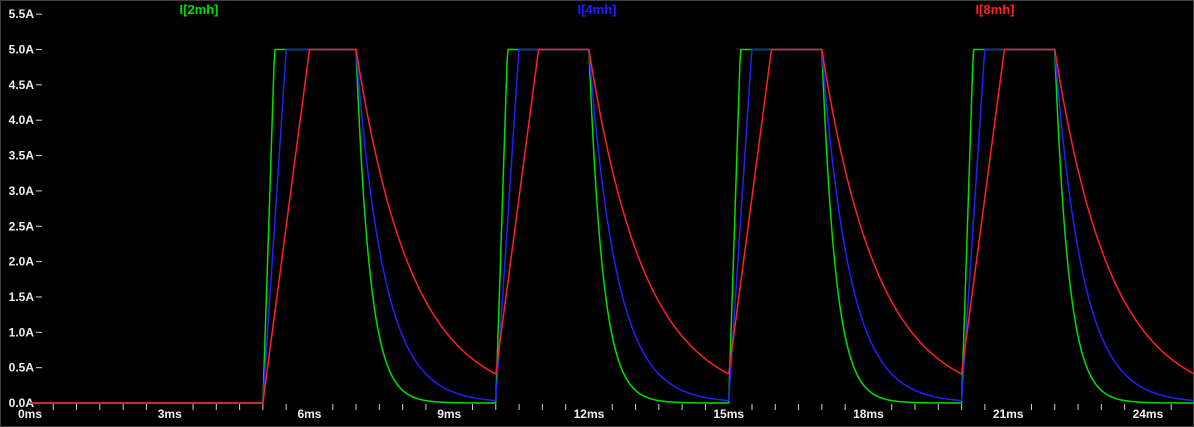 The image size is (1194, 427). What do you see at coordinates (22, 262) in the screenshot?
I see `y-axis-tick-label: 2.0A` at bounding box center [22, 262].